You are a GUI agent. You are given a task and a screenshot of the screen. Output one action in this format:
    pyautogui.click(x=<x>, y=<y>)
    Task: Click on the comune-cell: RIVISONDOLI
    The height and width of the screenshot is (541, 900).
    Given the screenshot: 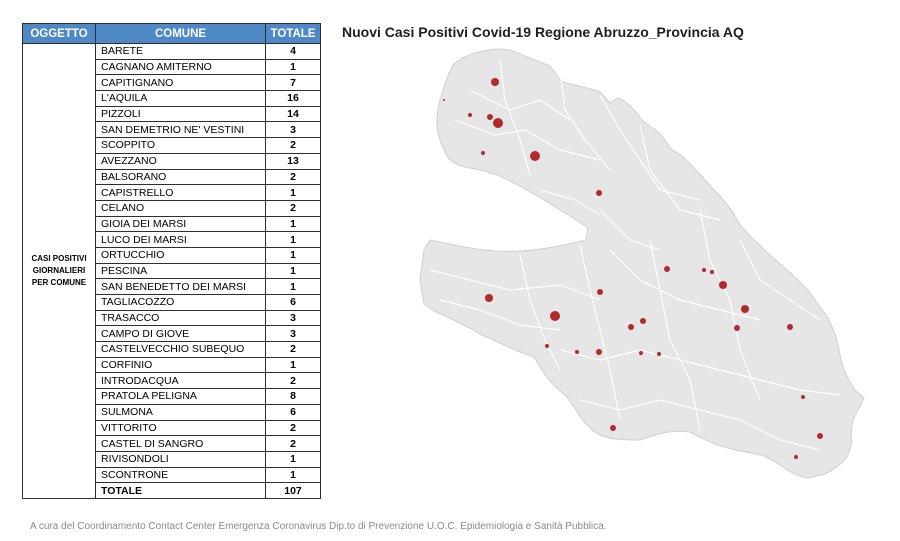 What is the action you would take?
    pyautogui.click(x=180, y=459)
    